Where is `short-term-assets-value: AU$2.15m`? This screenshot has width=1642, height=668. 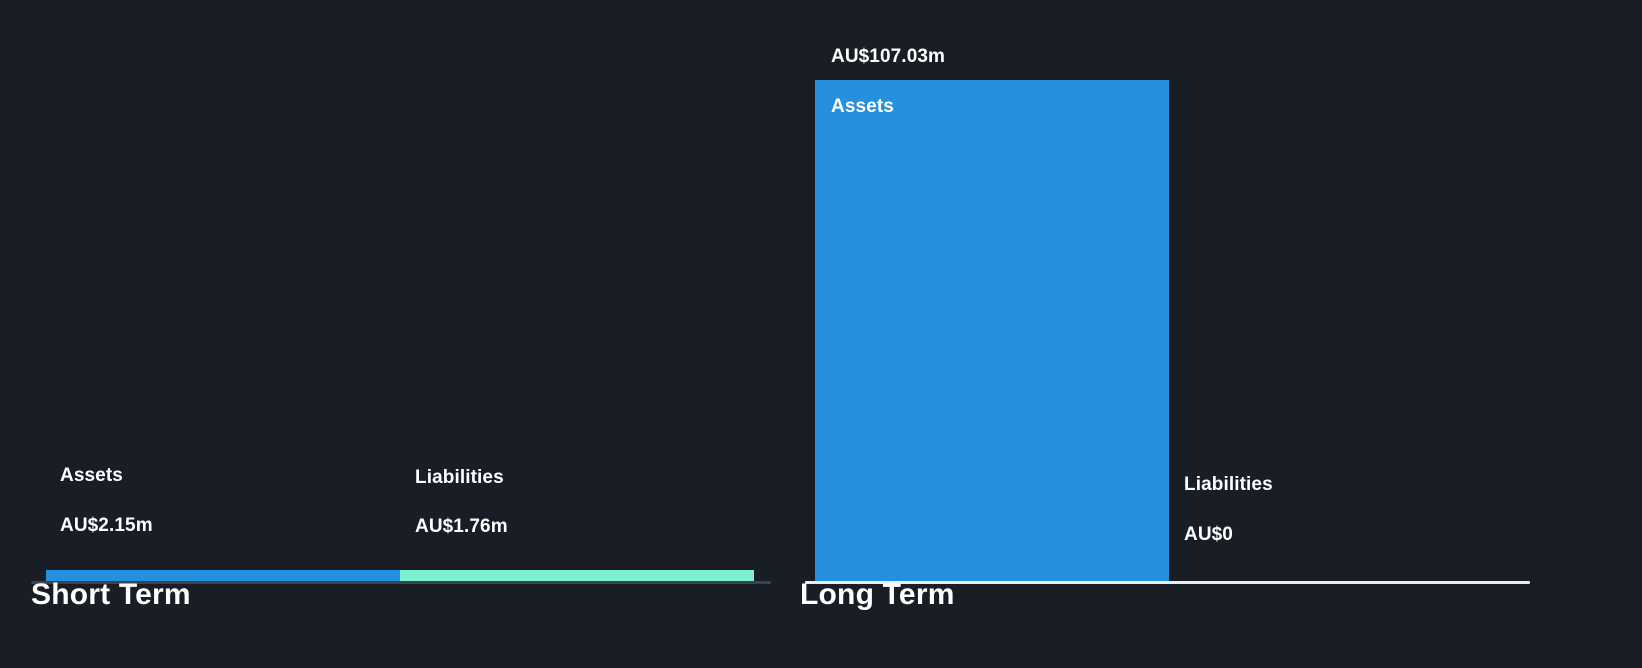
short-term-assets-value: AU$2.15m is located at coordinates (106, 525).